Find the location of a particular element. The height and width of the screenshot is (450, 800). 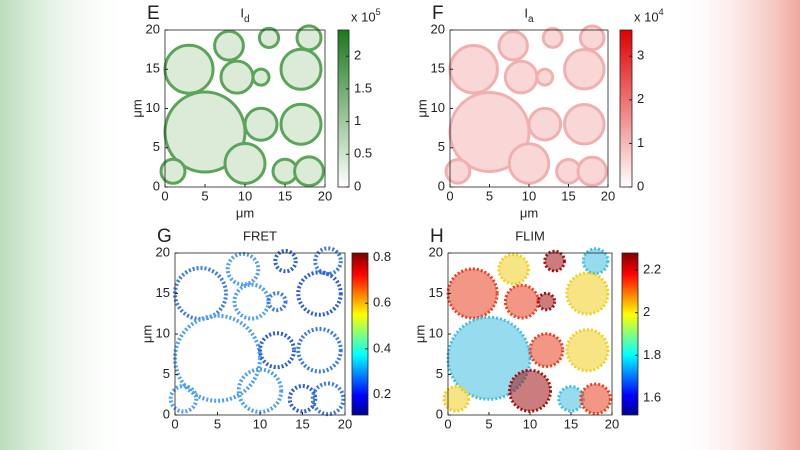

image-area is located at coordinates (260, 334).